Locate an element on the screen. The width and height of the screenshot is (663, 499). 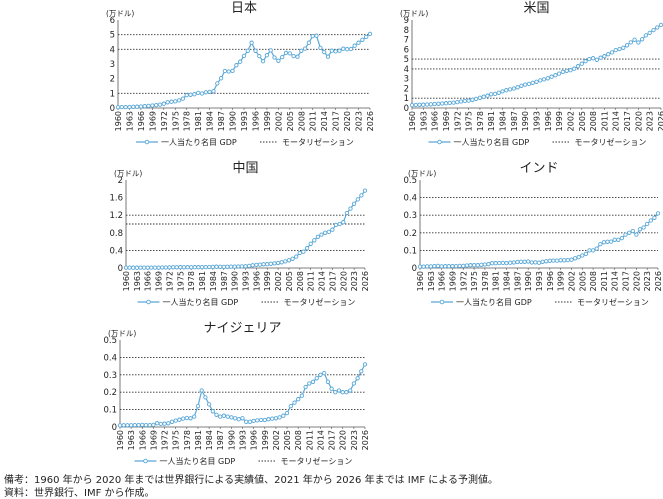
x-tick-label: 1981 is located at coordinates (491, 121).